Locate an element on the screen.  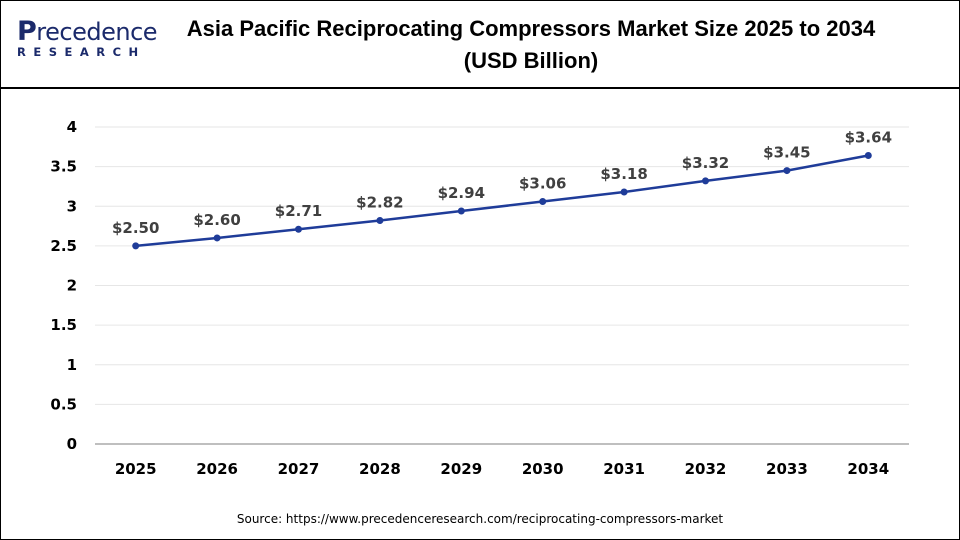
y-tick-label: 2 is located at coordinates (72, 286).